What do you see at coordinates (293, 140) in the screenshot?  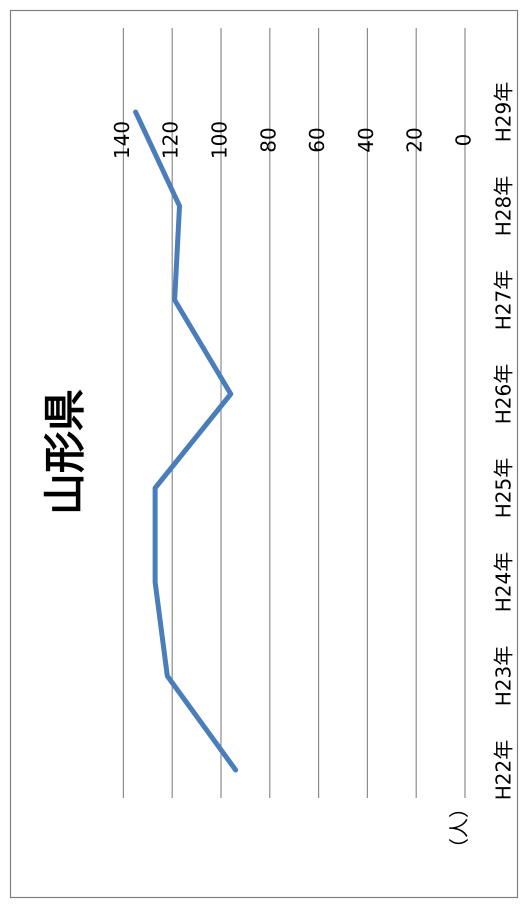 I see `y-tick-labels: 0 20 40 60 80 100 120 140` at bounding box center [293, 140].